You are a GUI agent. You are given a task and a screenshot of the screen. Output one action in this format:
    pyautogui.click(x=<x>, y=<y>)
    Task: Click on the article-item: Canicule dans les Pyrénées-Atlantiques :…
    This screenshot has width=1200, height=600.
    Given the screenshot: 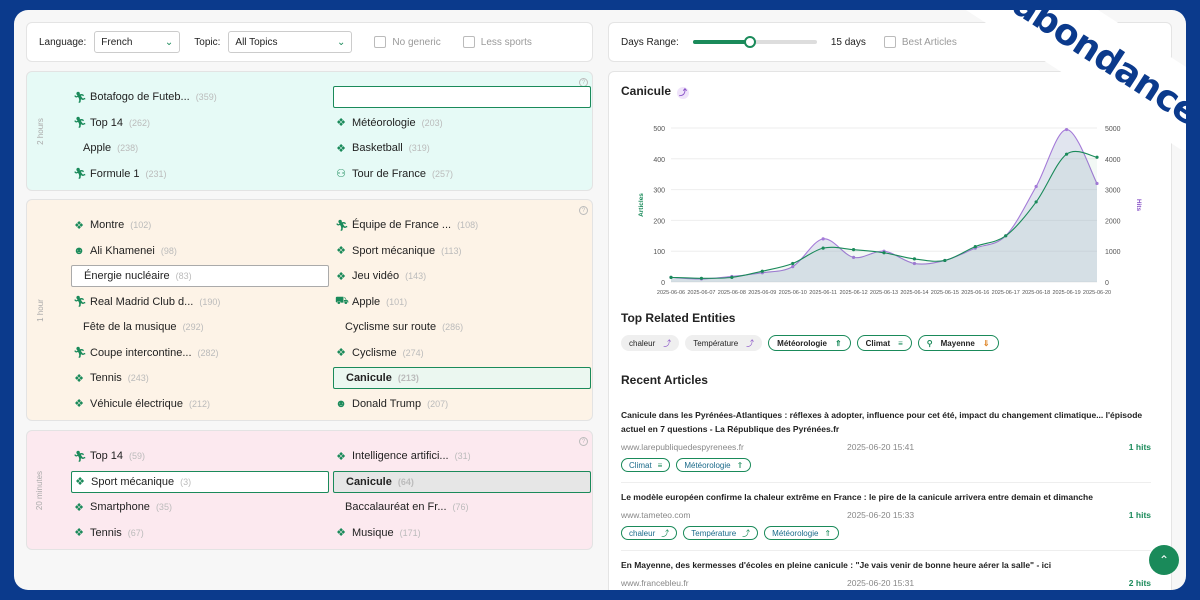 What is the action you would take?
    pyautogui.click(x=886, y=440)
    